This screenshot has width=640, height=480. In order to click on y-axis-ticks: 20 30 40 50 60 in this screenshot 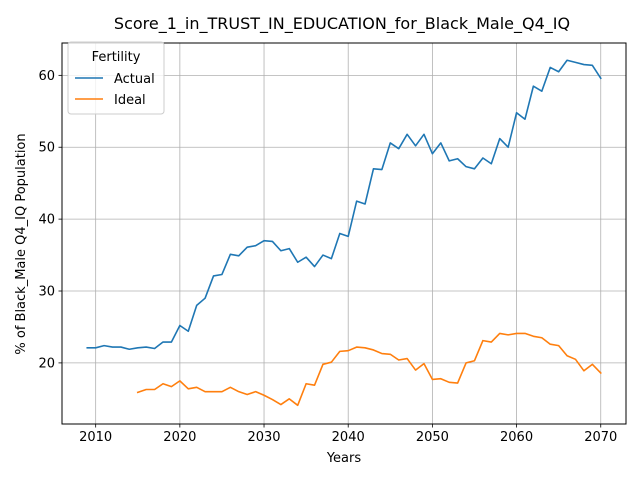, I will do `click(50, 220)`.